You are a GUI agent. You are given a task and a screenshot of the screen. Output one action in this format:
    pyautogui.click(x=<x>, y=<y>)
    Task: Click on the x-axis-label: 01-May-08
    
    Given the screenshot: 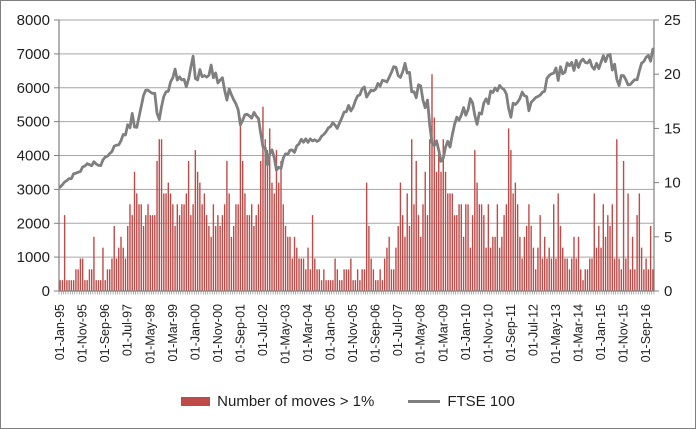 What is the action you would take?
    pyautogui.click(x=421, y=334)
    